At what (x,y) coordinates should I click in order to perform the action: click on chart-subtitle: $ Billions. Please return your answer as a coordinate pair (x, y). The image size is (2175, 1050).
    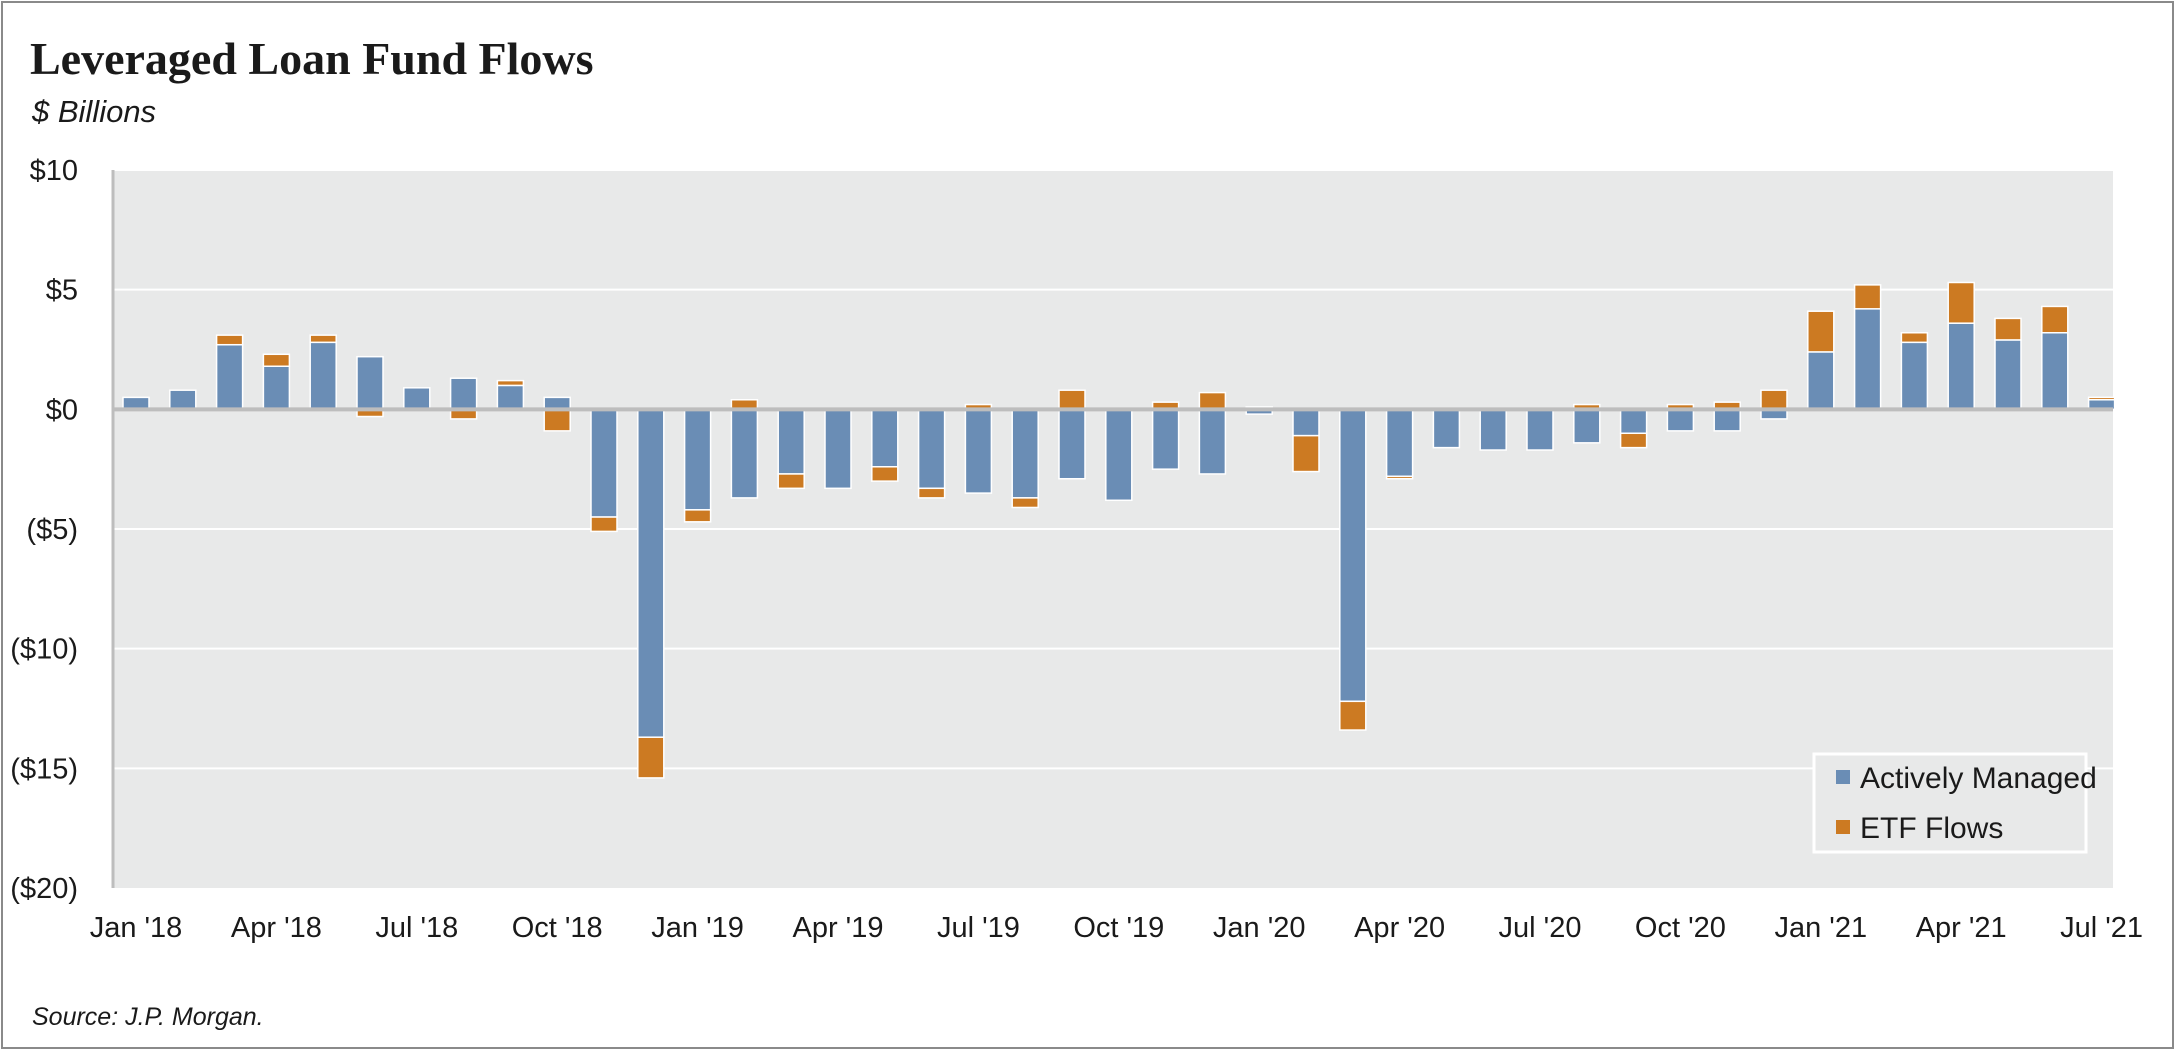
    Looking at the image, I should click on (94, 111).